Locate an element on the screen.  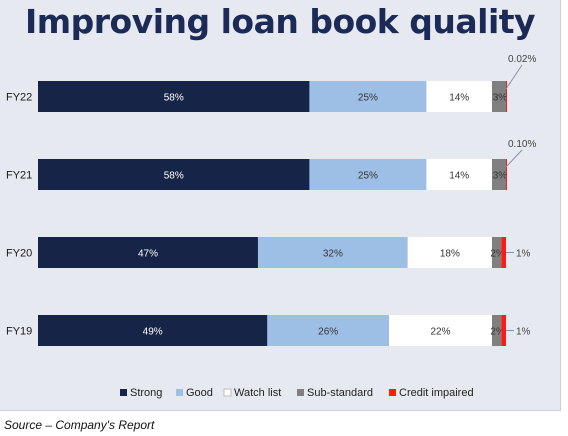
legend-label: Watch list is located at coordinates (257, 393).